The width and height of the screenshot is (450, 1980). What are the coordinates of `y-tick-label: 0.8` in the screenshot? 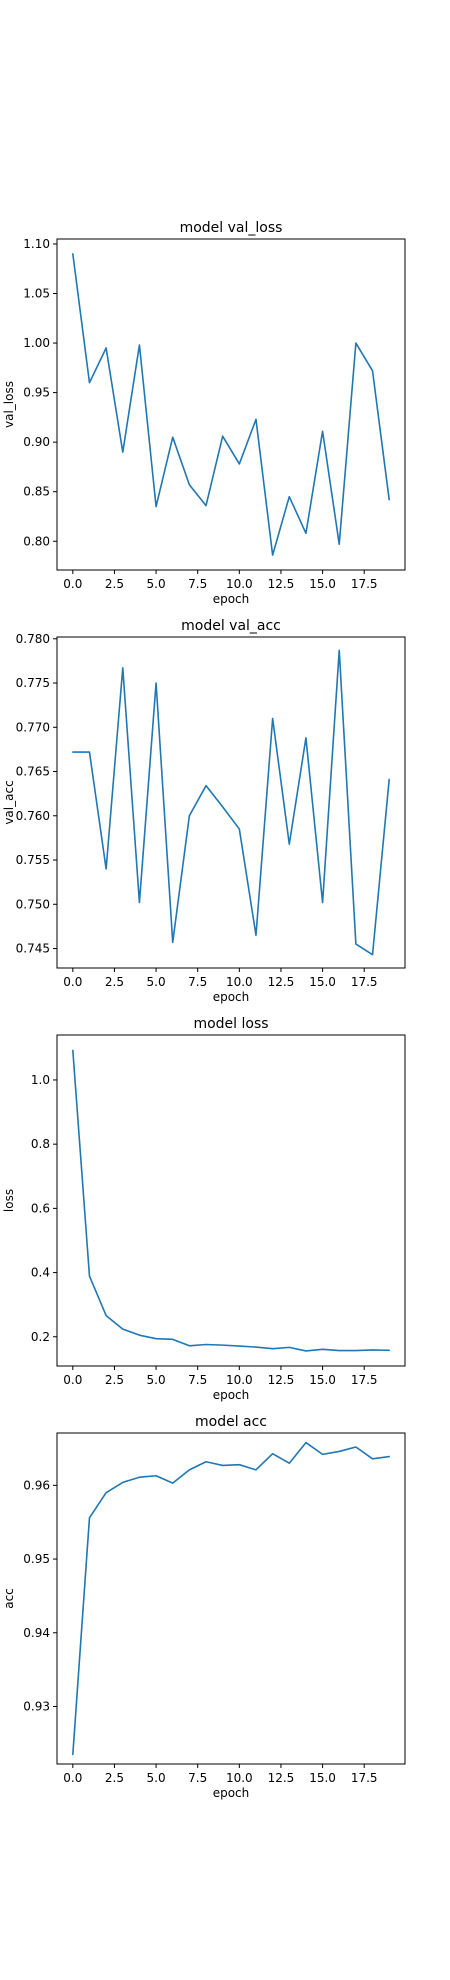 It's located at (40, 1144).